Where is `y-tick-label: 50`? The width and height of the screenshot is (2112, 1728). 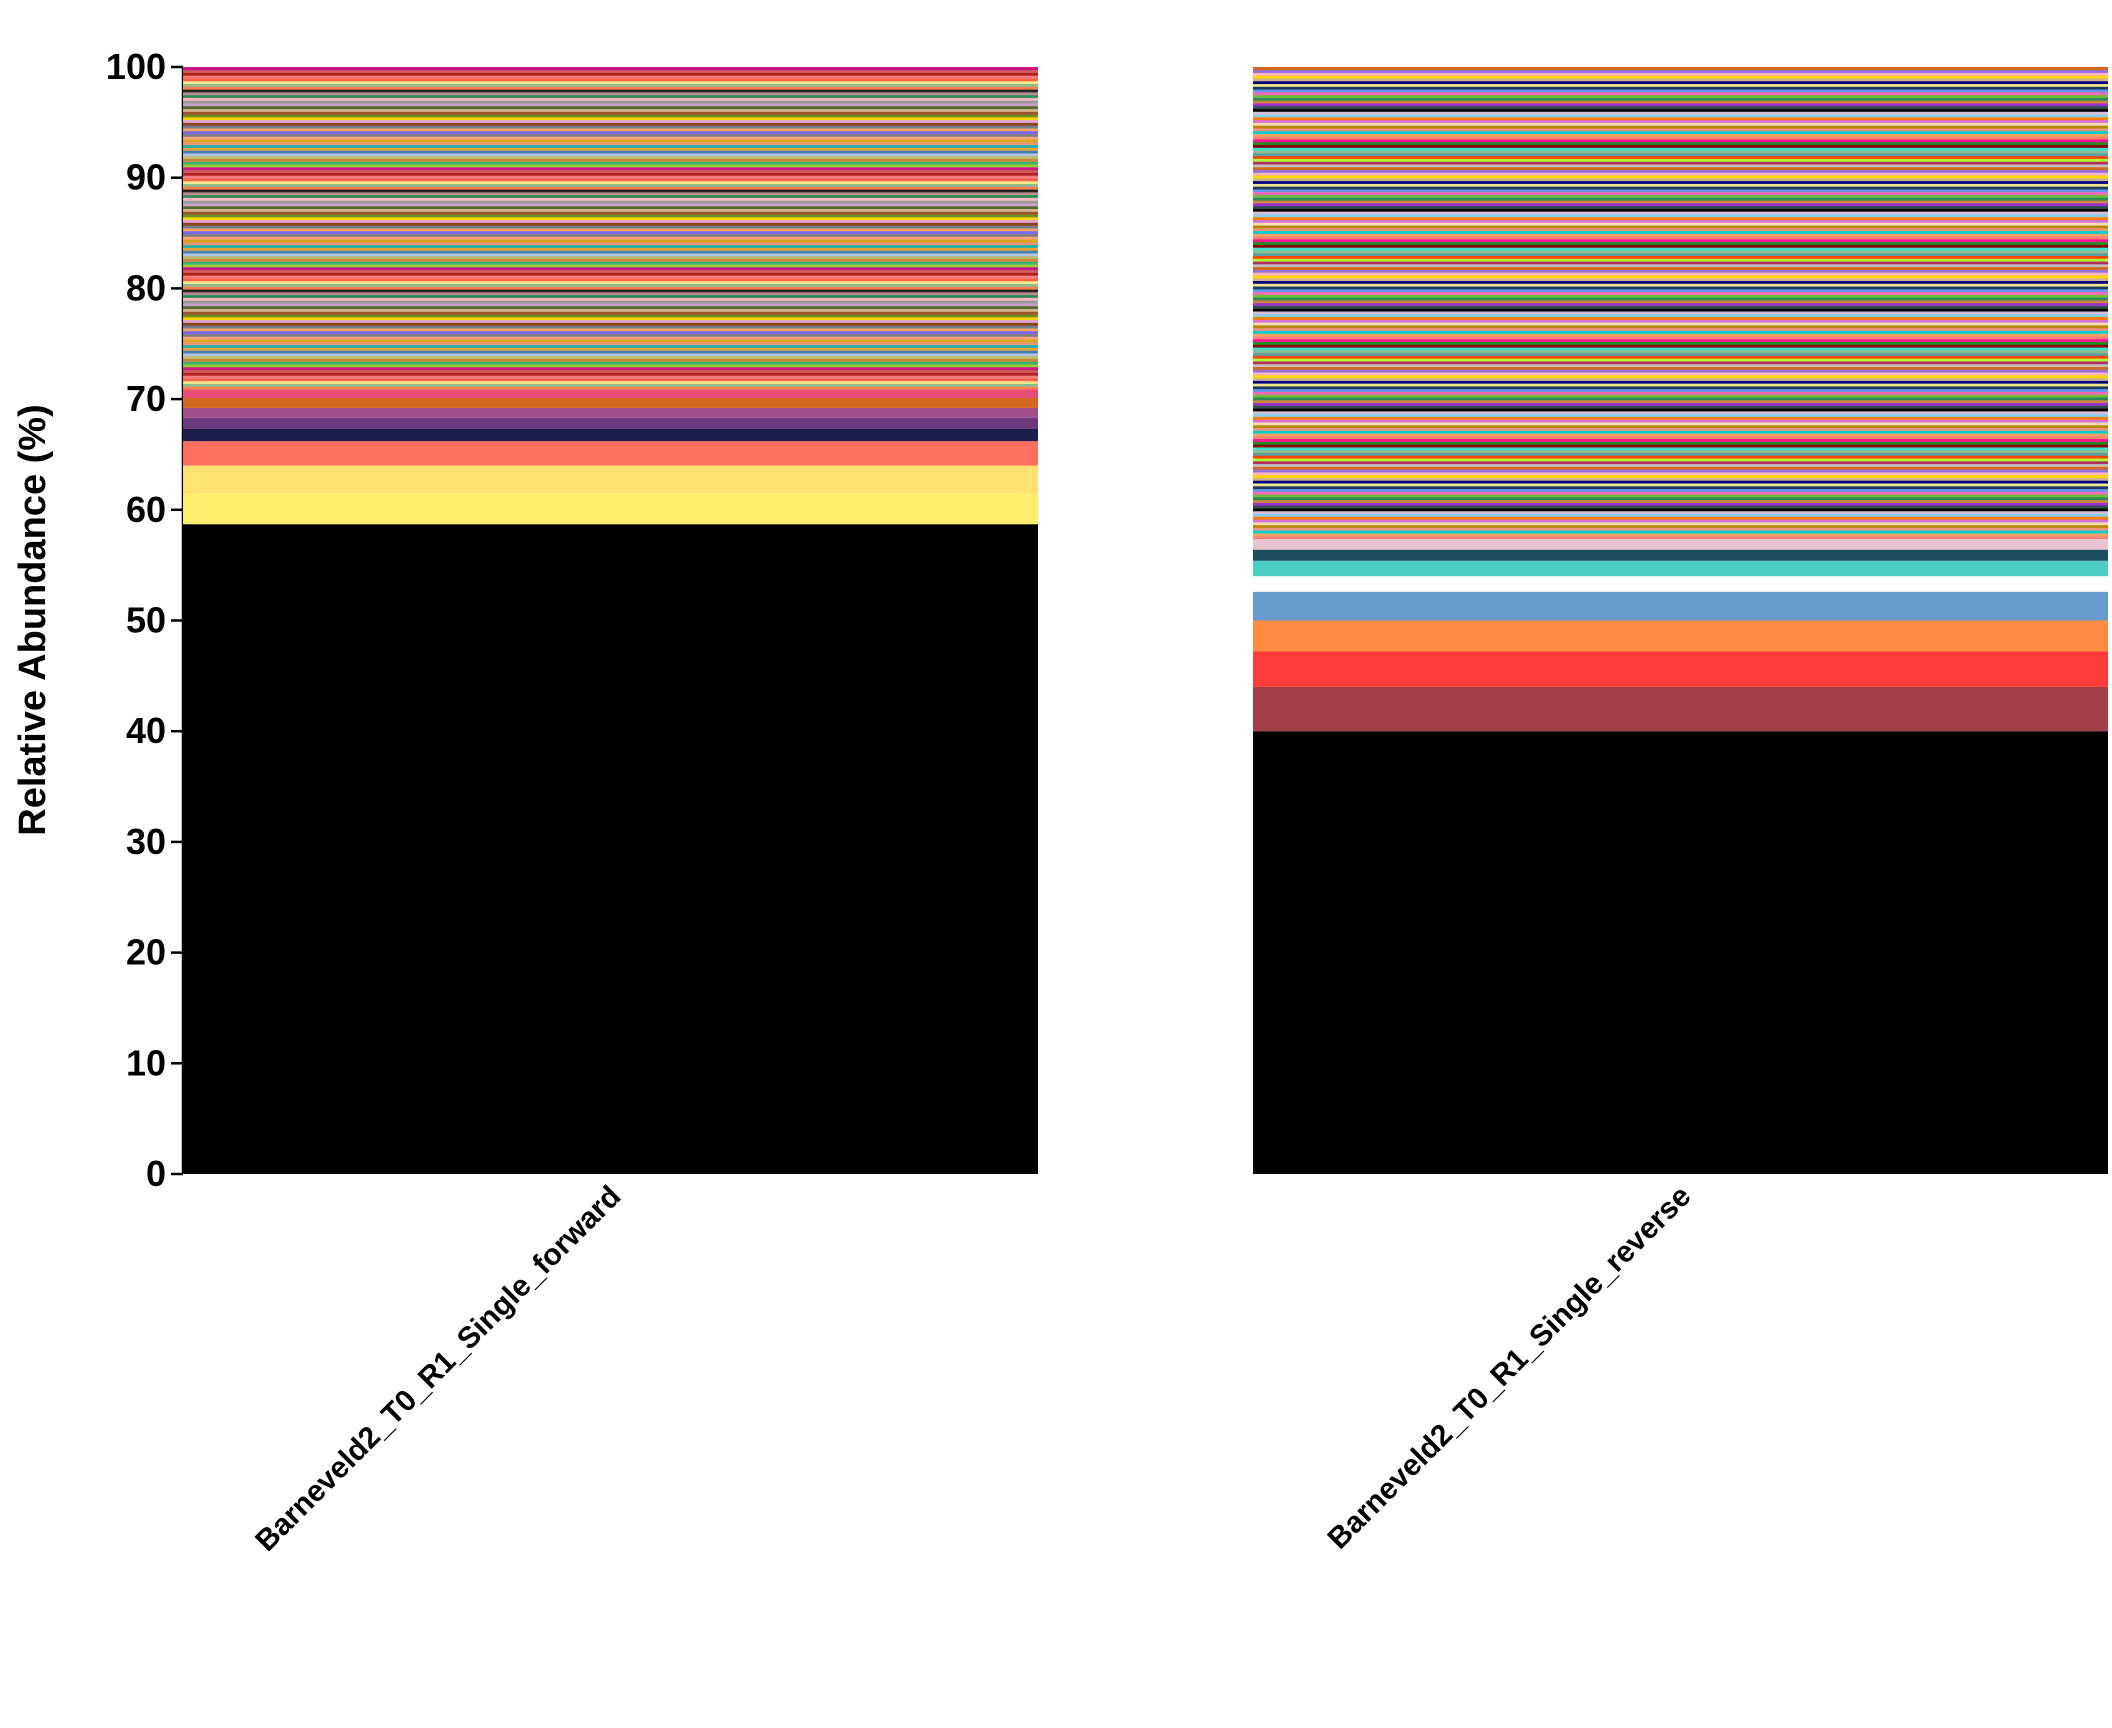
y-tick-label: 50 is located at coordinates (146, 620).